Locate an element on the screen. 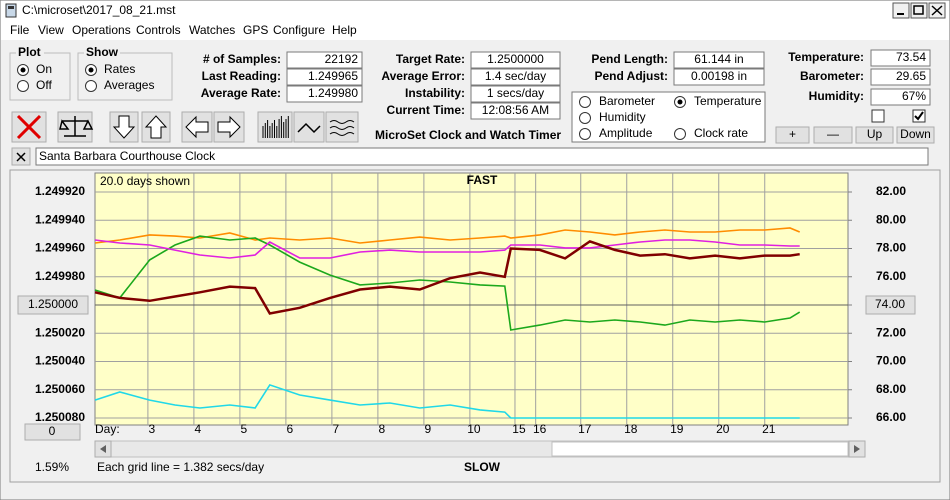 This screenshot has width=950, height=500. readout-label: Average Rate: is located at coordinates (241, 93).